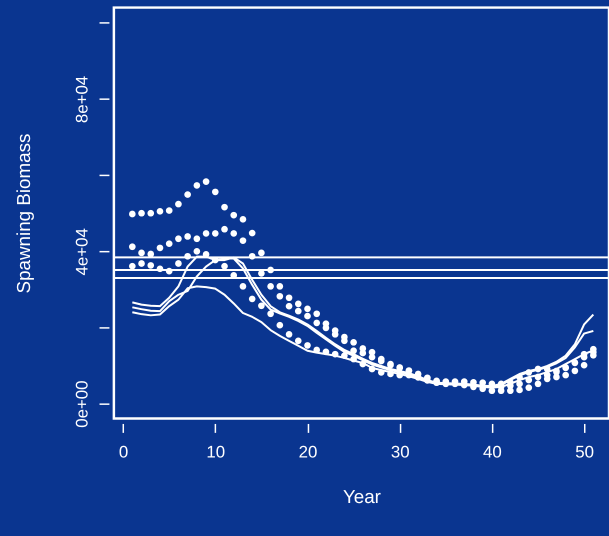 This screenshot has height=536, width=609. Describe the element at coordinates (82, 404) in the screenshot. I see `y-tick-label: 0e+00` at that location.